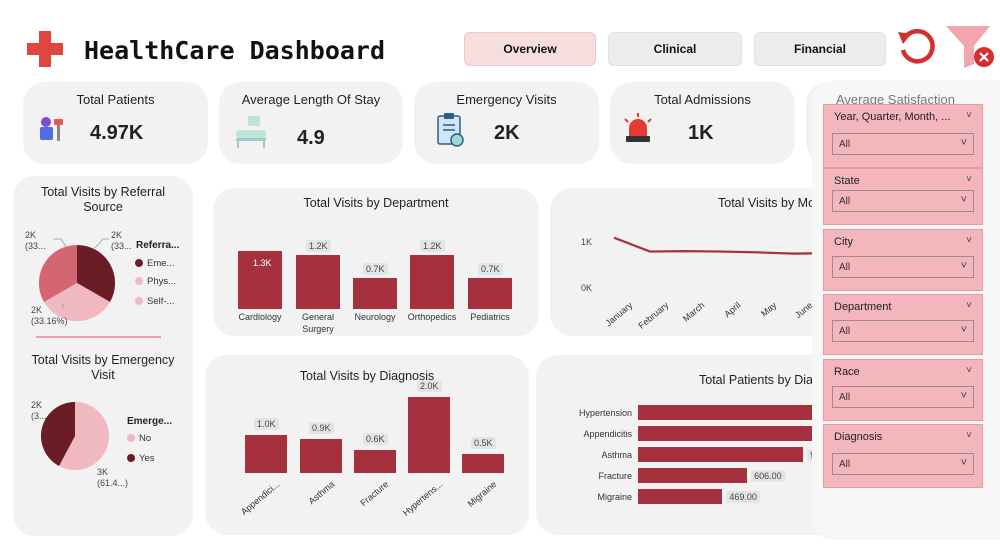 This screenshot has height=552, width=1000. I want to click on category-label: Asthma, so click(616, 455).